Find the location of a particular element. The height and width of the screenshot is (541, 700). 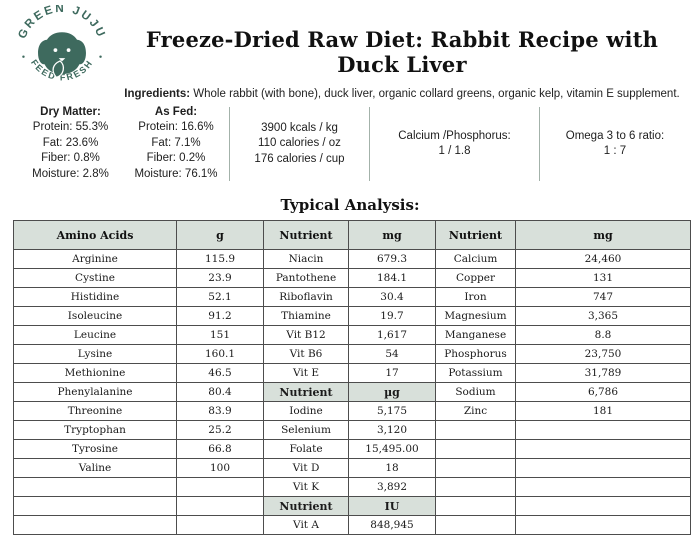

nutrient-name-cell: Folate is located at coordinates (306, 449).